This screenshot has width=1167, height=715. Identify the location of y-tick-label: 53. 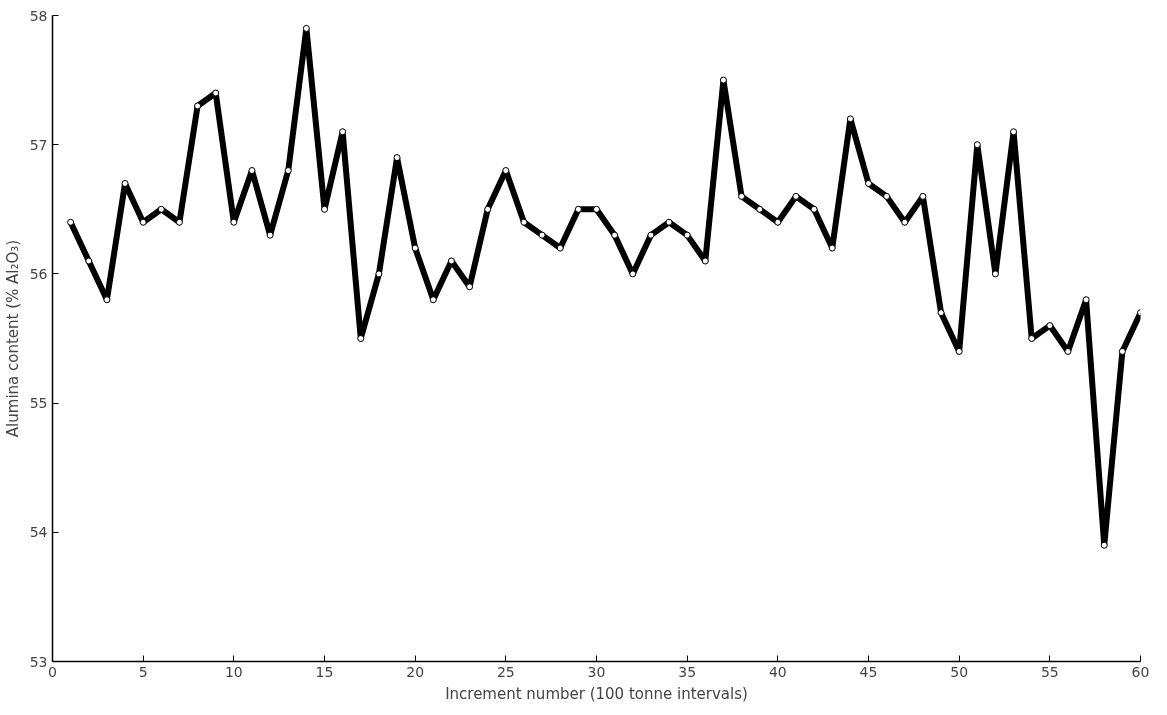
(38, 661).